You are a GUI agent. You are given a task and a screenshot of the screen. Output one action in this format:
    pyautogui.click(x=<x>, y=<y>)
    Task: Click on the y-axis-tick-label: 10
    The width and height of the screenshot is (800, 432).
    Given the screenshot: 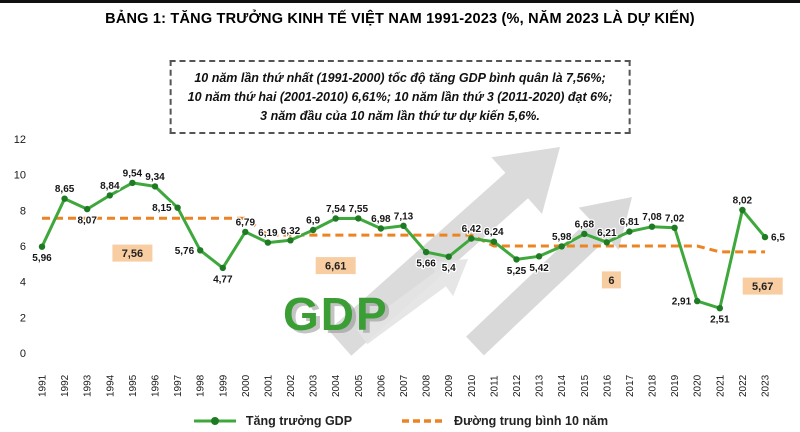 What is the action you would take?
    pyautogui.click(x=20, y=176)
    